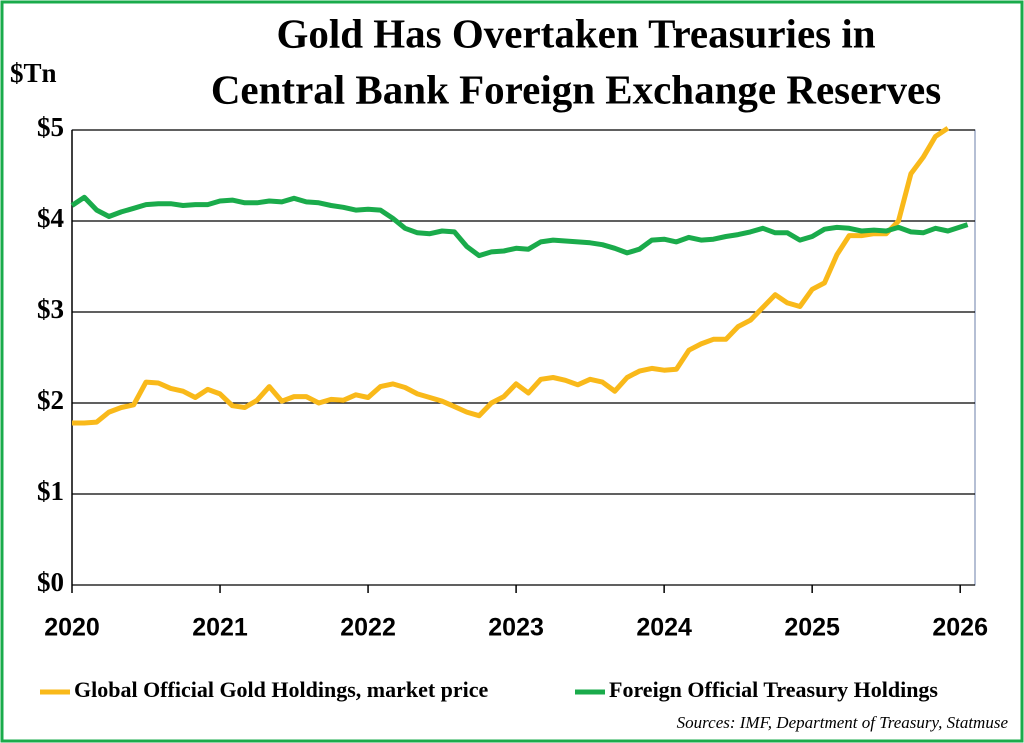  I want to click on x-tick-label: 2021, so click(220, 628).